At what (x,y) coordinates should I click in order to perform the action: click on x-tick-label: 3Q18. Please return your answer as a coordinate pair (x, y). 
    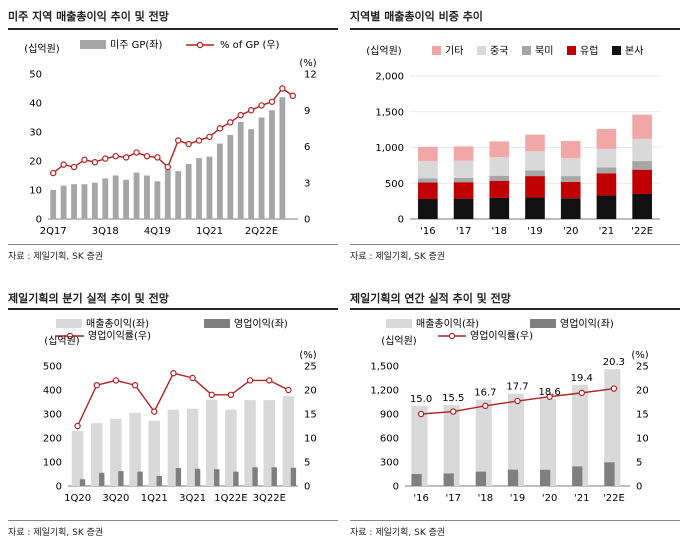
    Looking at the image, I should click on (105, 231).